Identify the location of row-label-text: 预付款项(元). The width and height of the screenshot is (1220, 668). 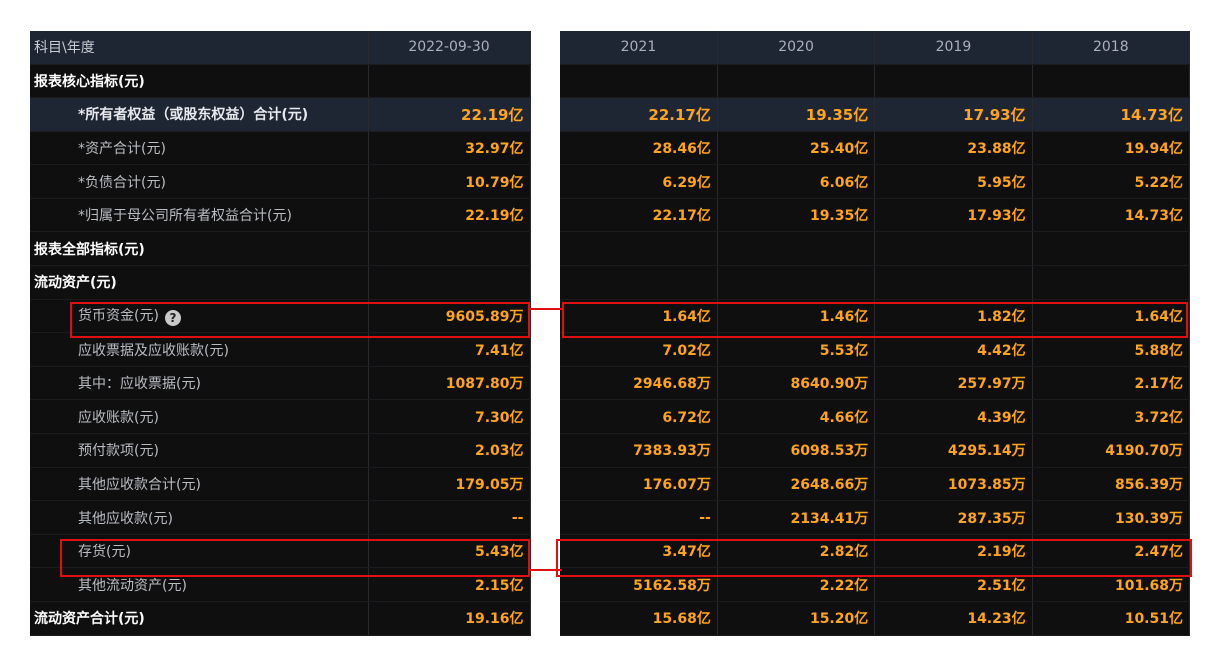
(118, 451).